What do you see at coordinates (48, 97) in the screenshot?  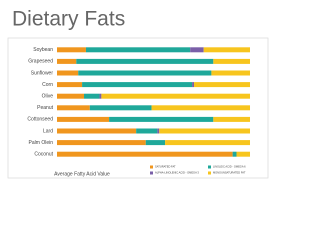 I see `y-tick-label: Olive` at bounding box center [48, 97].